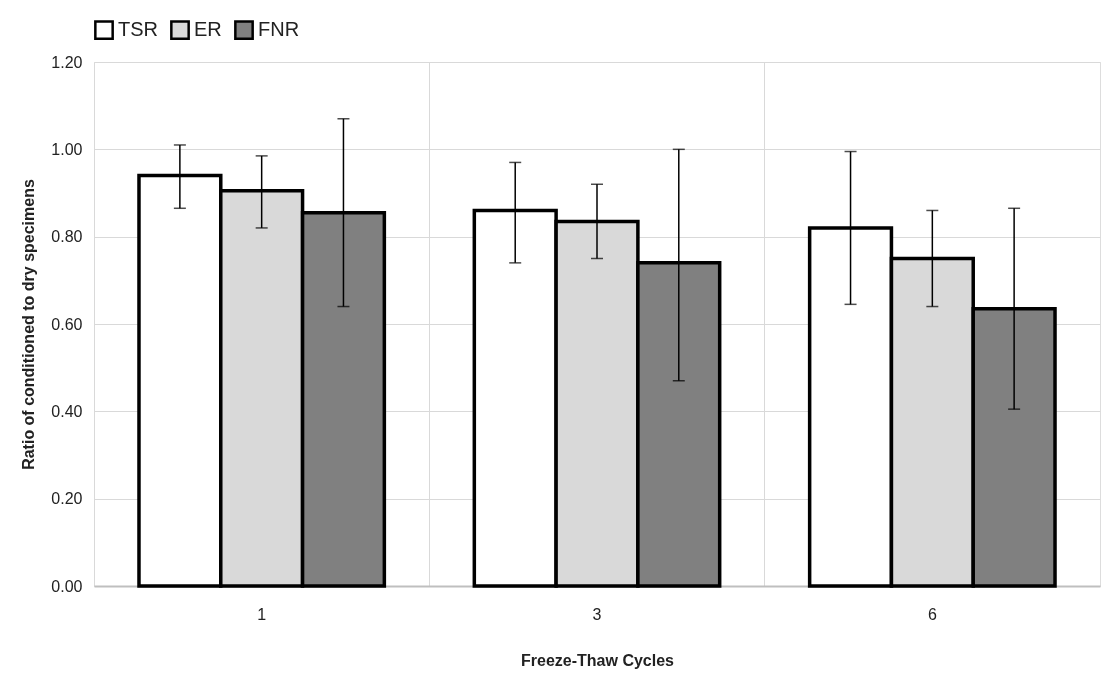 This screenshot has width=1118, height=688. I want to click on y-tick-label: 0.40, so click(67, 411).